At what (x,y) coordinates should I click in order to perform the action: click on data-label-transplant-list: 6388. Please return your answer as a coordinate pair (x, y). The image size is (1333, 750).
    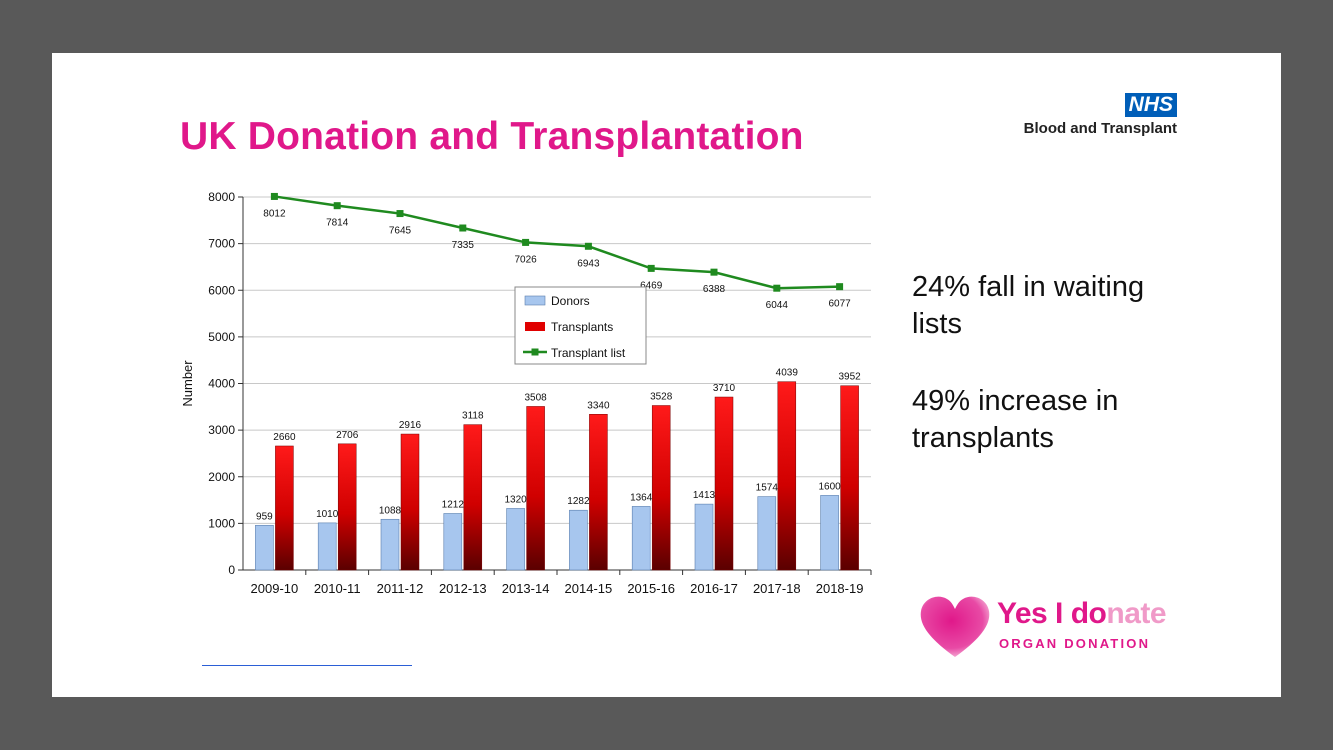
    Looking at the image, I should click on (714, 289).